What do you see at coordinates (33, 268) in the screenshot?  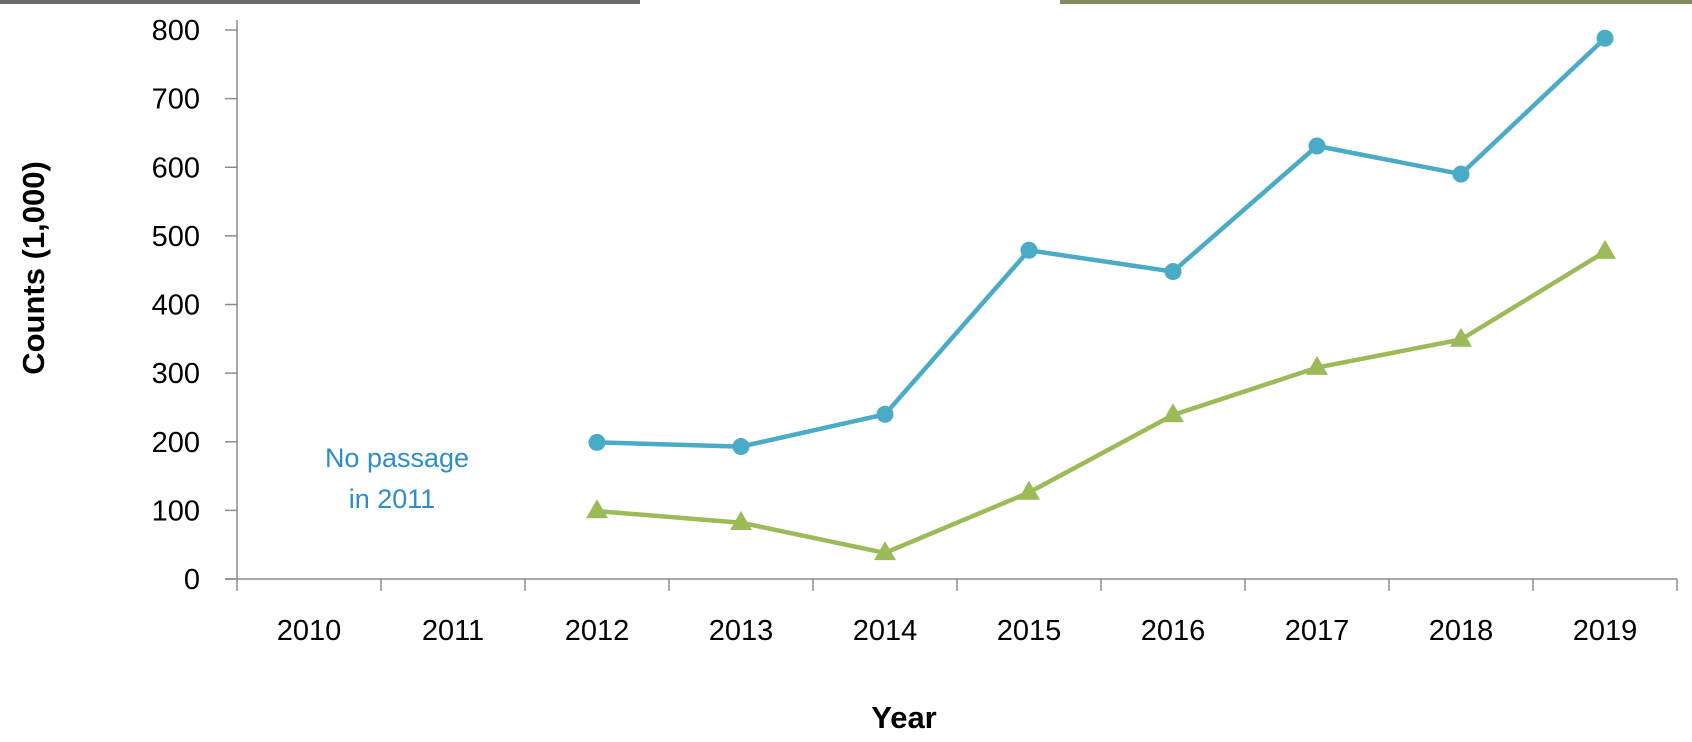 I see `y-axis-title: Counts (1,000)` at bounding box center [33, 268].